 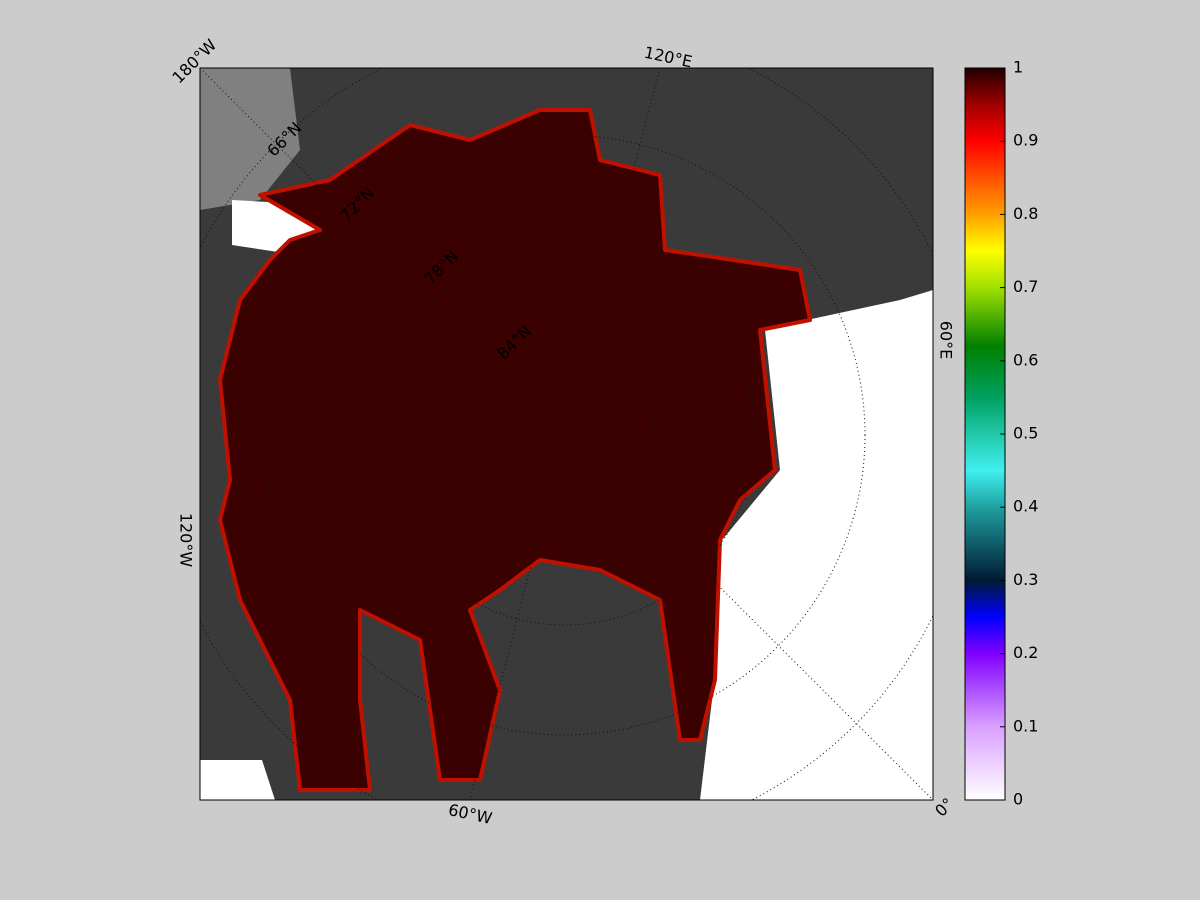 I want to click on graticule, so click(x=565, y=435).